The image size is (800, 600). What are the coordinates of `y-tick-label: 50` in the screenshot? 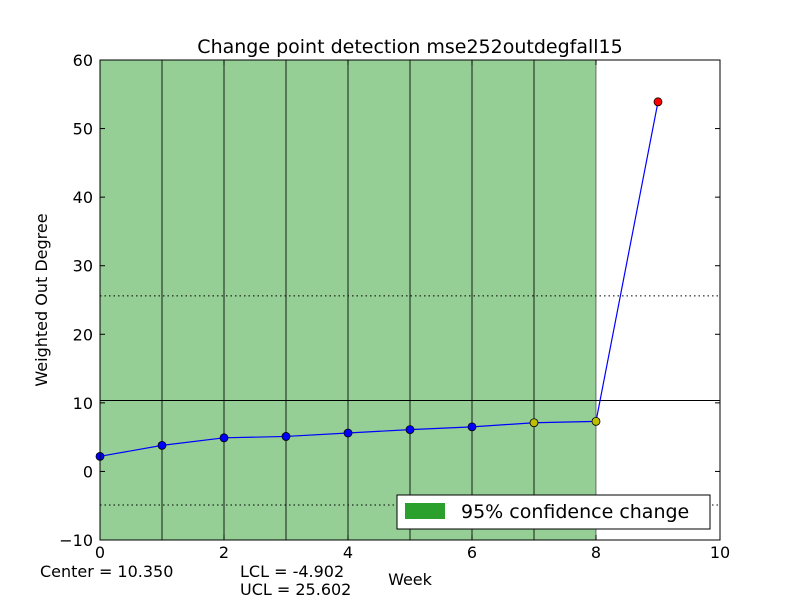 It's located at (83, 129).